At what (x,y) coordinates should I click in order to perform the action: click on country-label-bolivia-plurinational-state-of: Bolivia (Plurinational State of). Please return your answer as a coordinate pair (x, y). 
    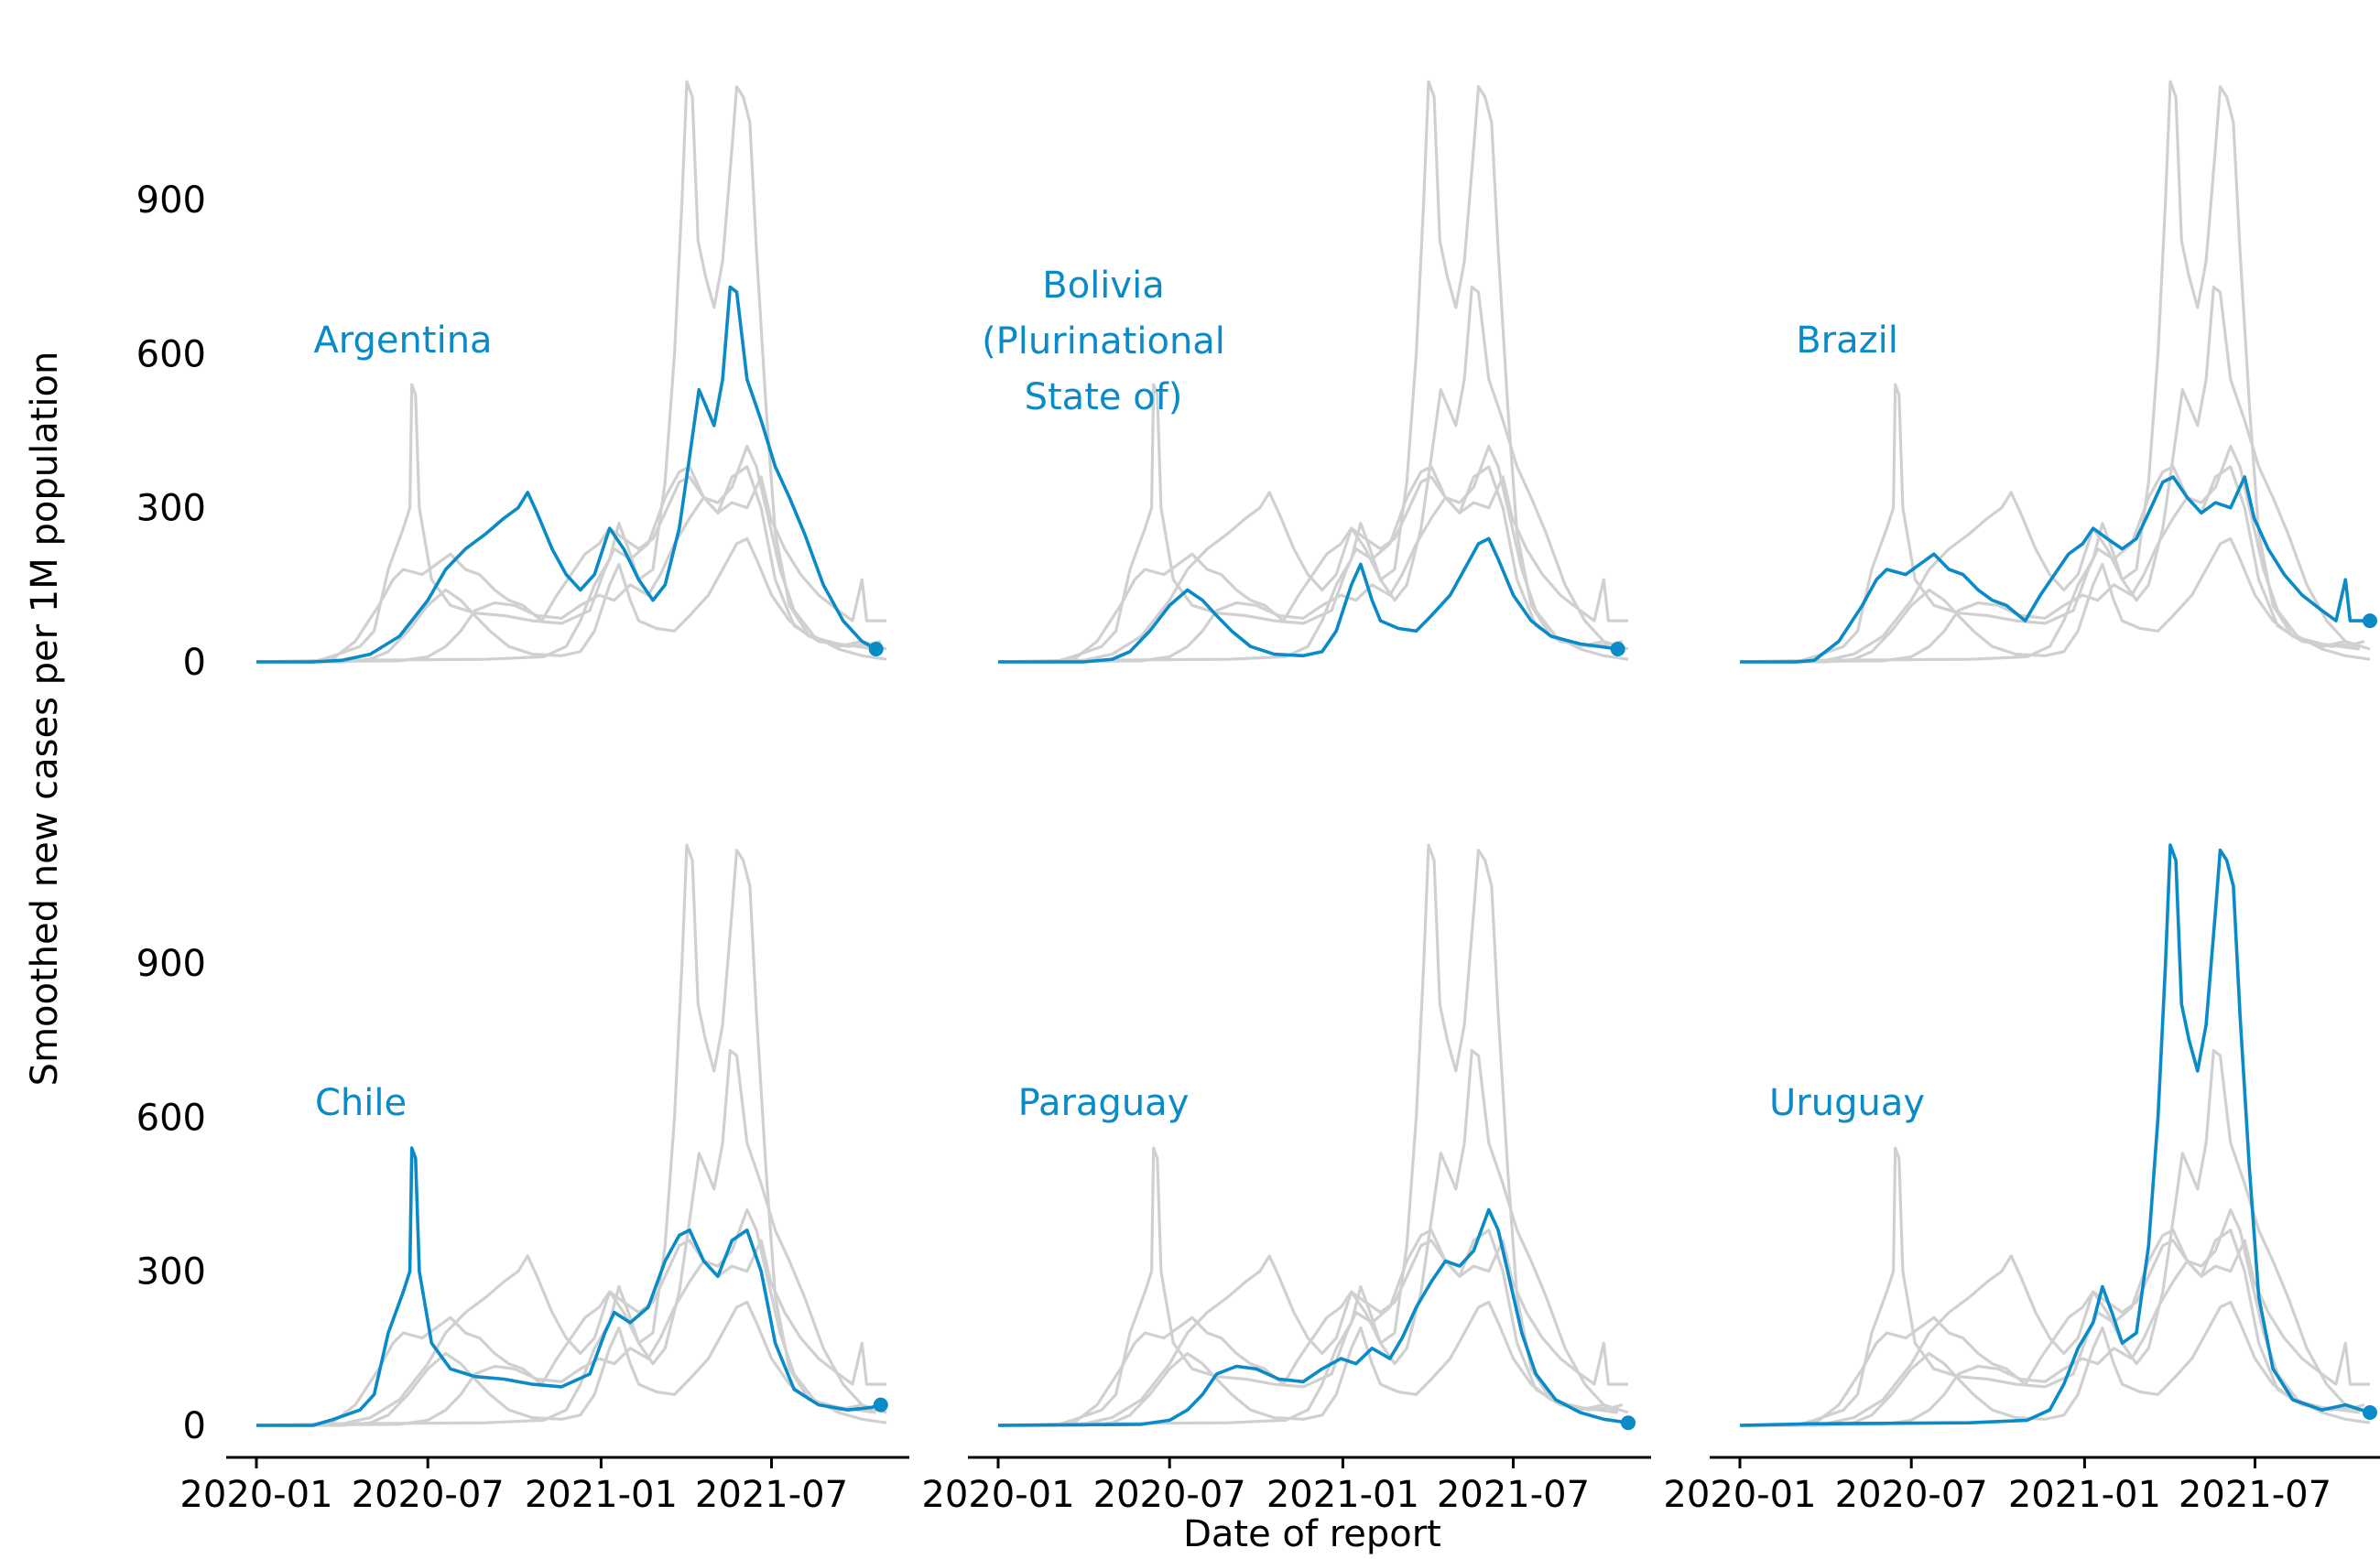
    Looking at the image, I should click on (1103, 341).